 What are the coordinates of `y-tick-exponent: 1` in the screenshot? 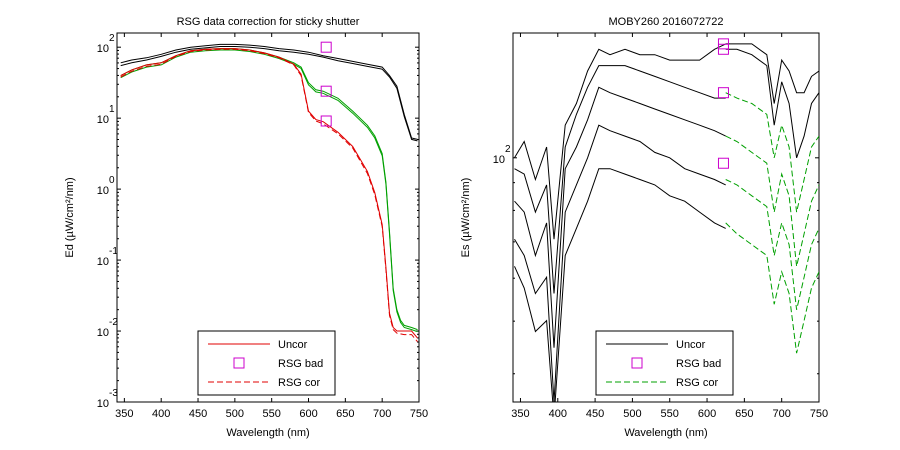 It's located at (112, 109).